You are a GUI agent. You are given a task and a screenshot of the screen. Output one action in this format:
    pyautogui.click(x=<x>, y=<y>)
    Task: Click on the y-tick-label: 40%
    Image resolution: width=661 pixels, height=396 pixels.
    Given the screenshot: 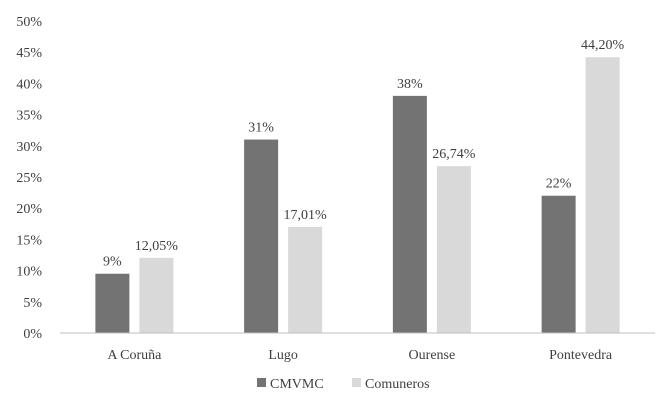 What is the action you would take?
    pyautogui.click(x=29, y=84)
    